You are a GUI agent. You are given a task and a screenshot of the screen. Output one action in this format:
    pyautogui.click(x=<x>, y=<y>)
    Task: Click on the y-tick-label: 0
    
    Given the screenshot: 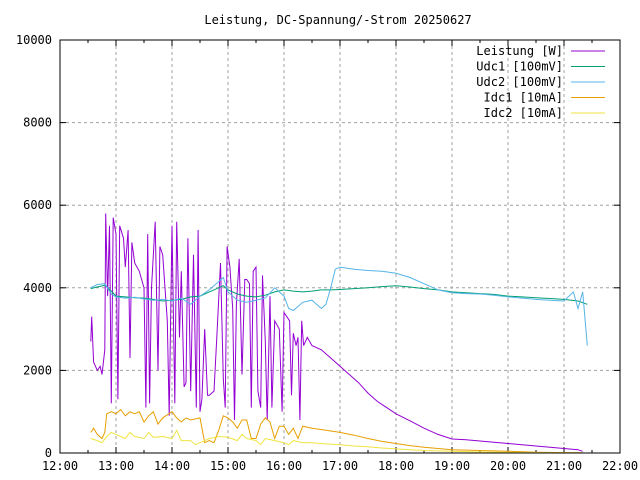 What is the action you would take?
    pyautogui.click(x=48, y=453)
    